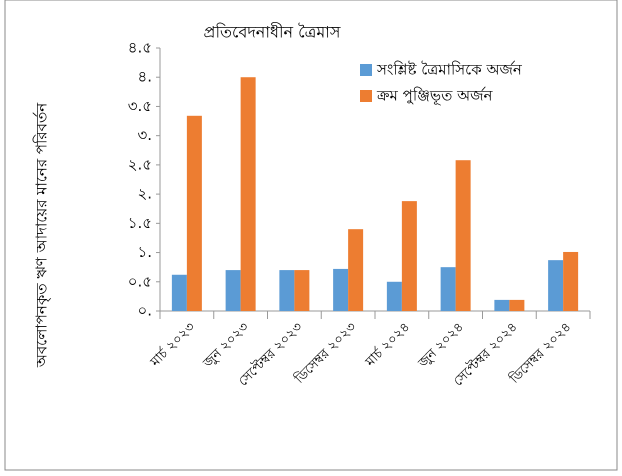  I want to click on y-tick-label: ১., so click(144, 252).